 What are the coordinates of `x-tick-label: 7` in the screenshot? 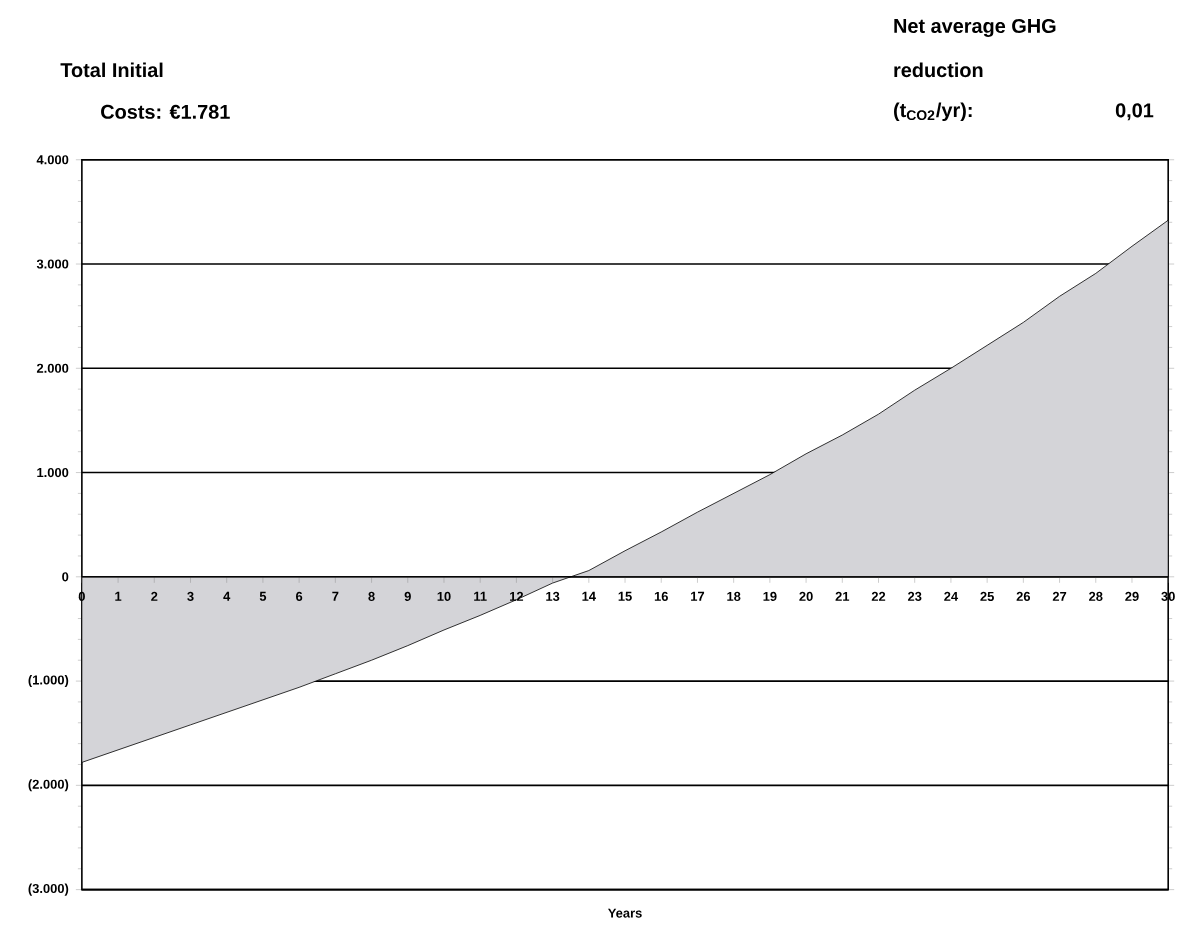 It's located at (335, 596).